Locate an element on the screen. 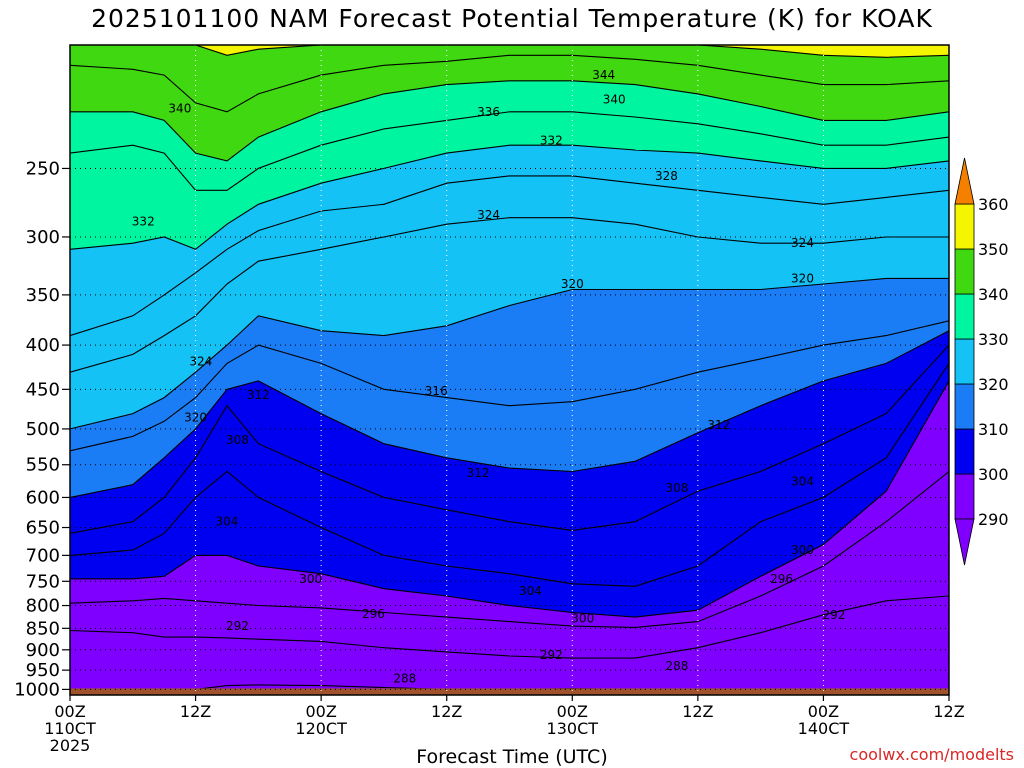  y-tick-label: 950 is located at coordinates (43, 670).